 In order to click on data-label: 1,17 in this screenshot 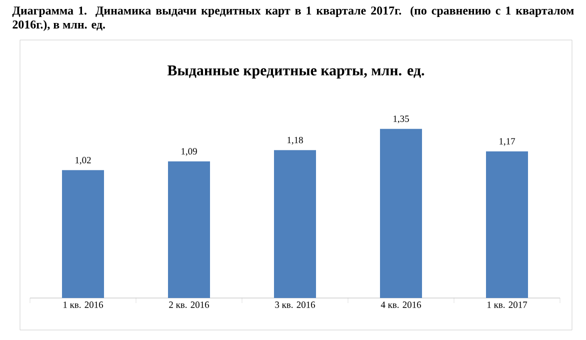, I will do `click(508, 142)`.